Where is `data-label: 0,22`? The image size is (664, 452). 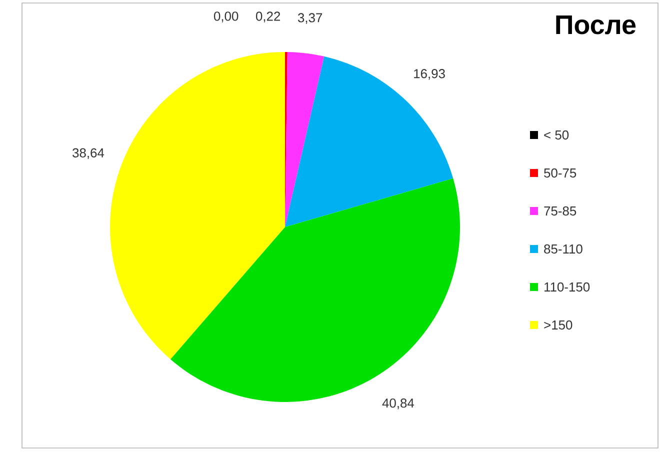 data-label: 0,22 is located at coordinates (268, 17).